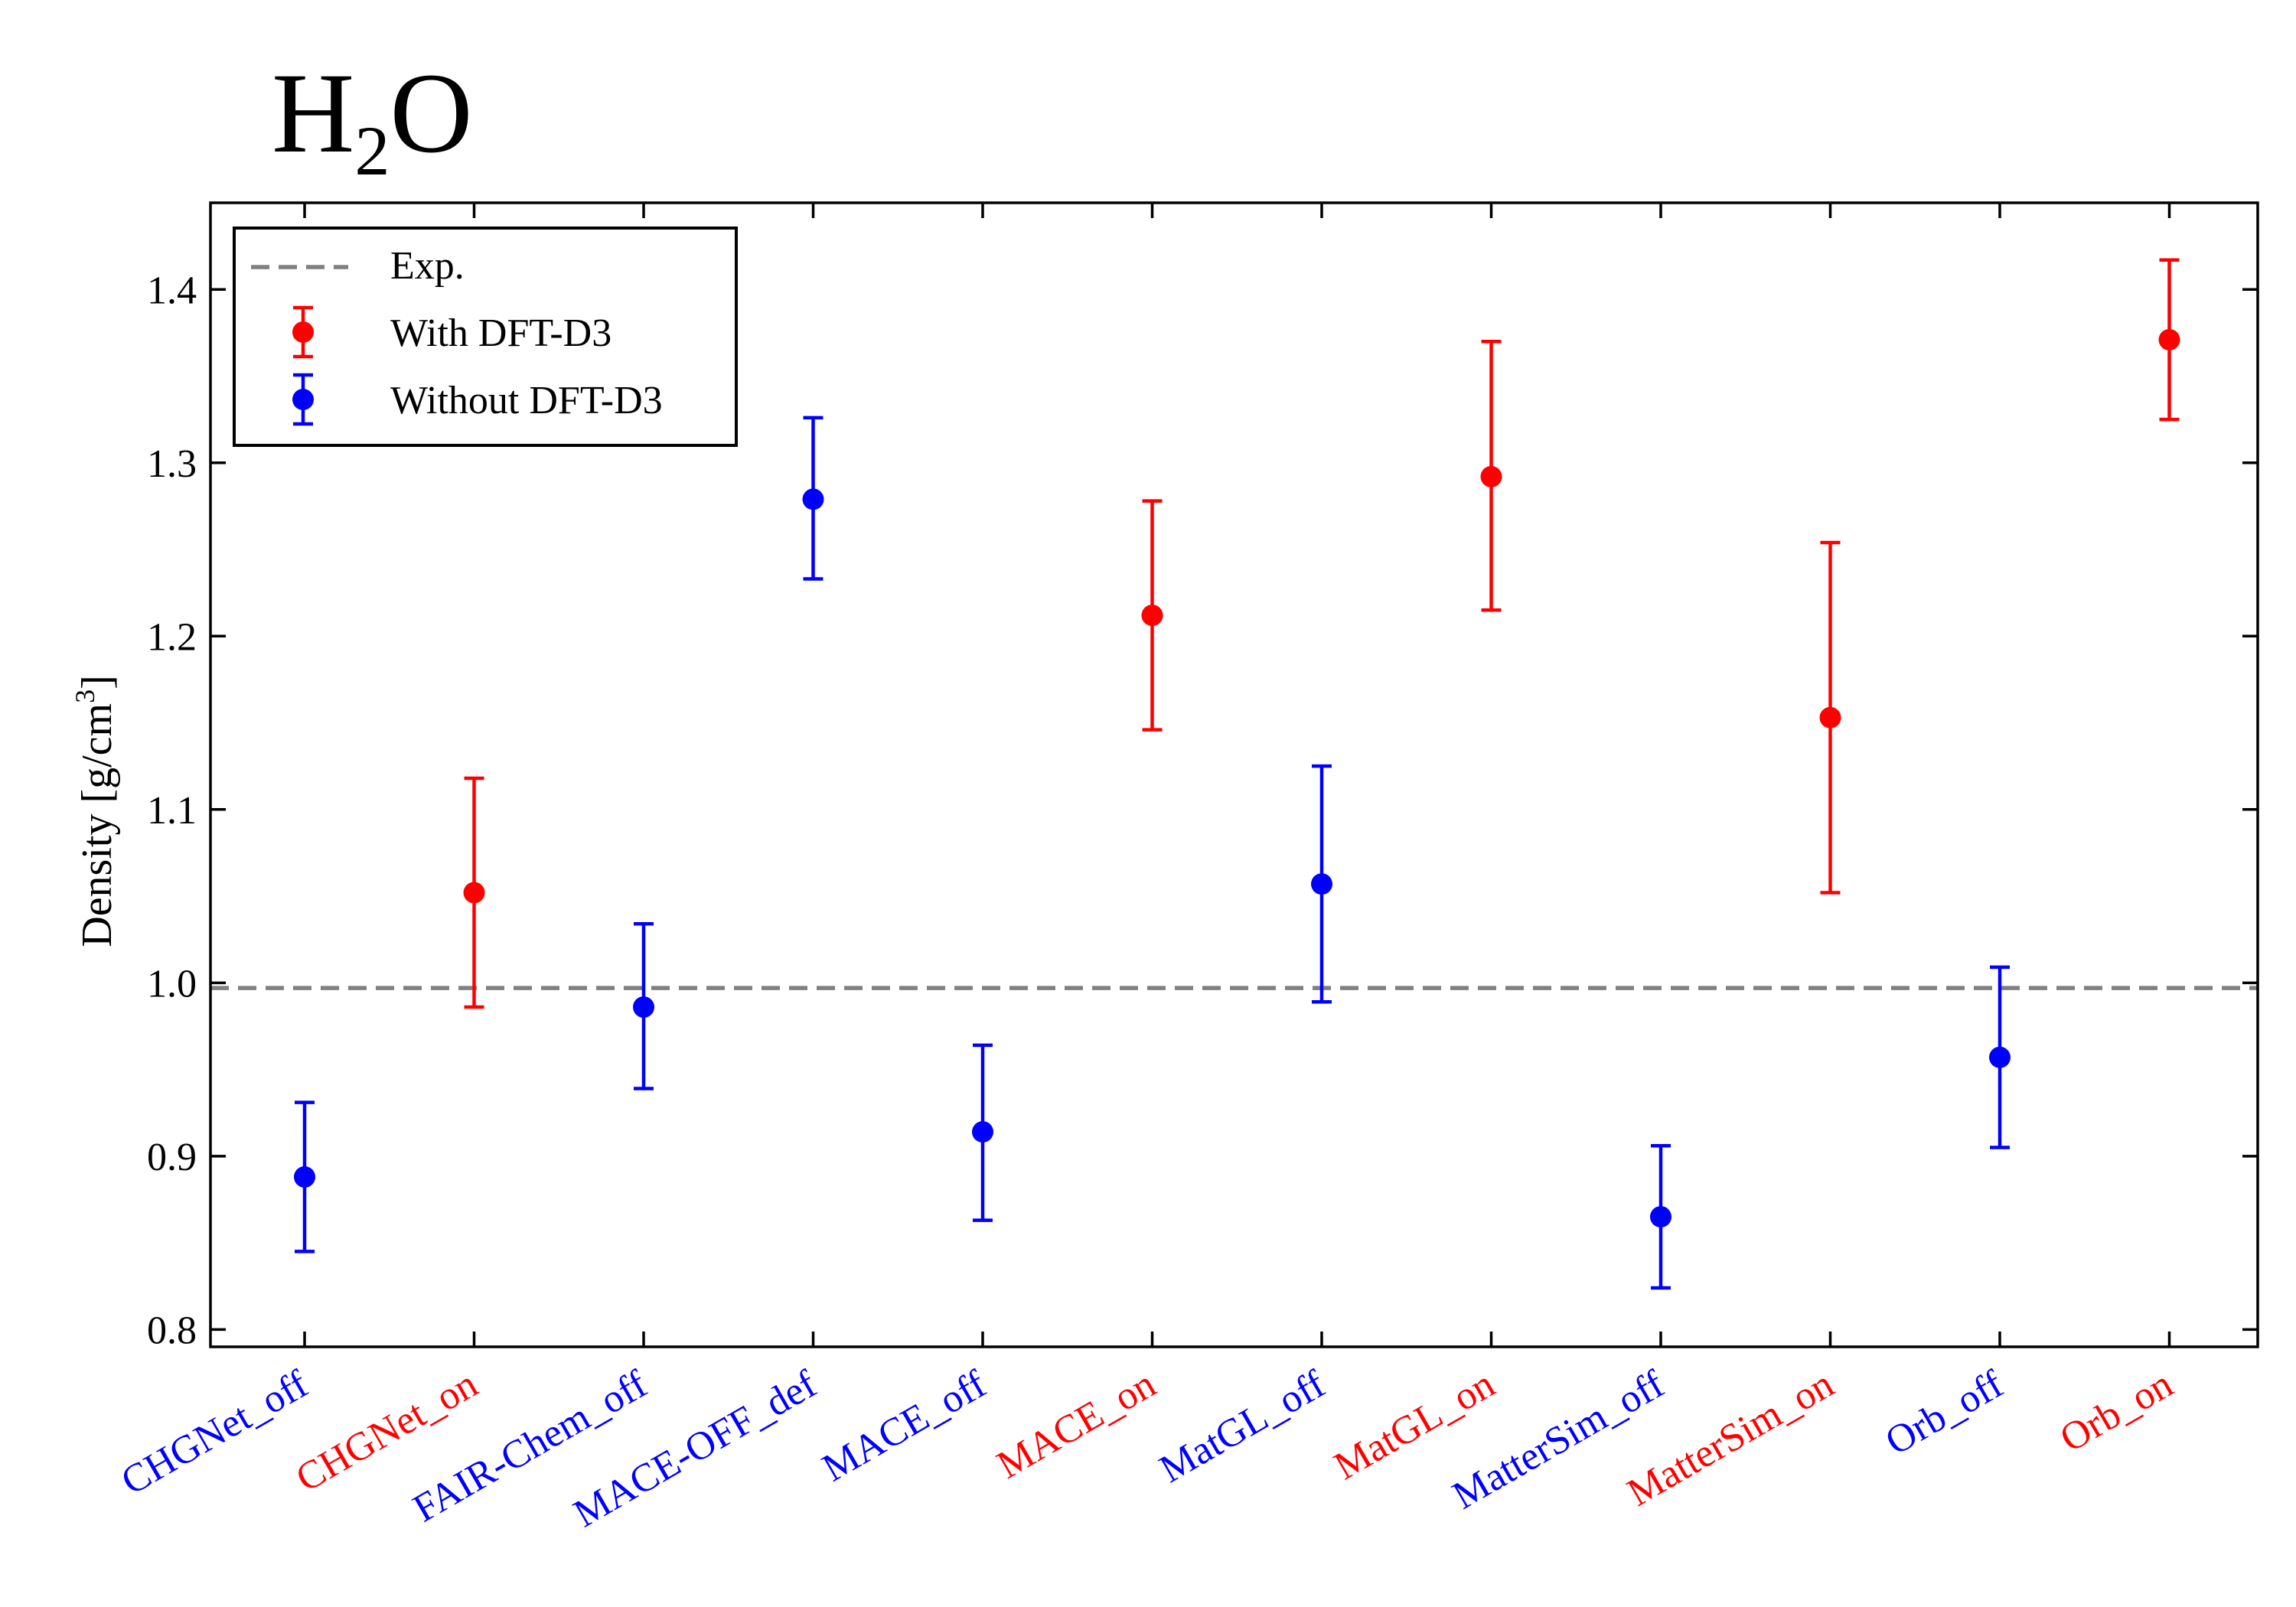  I want to click on marker-CHGNet_on, so click(474, 893).